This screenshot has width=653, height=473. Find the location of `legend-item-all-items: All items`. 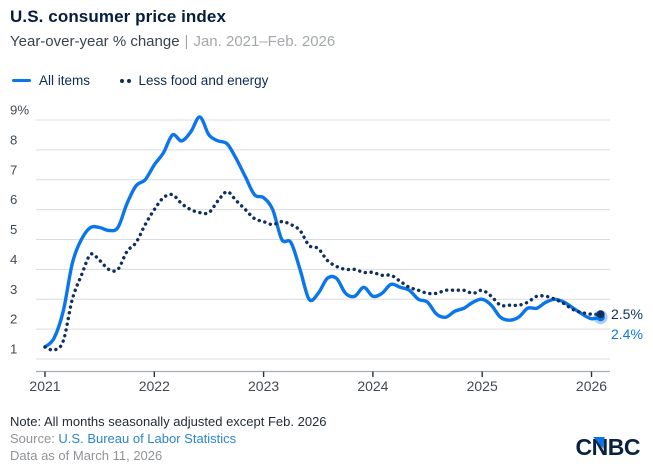

legend-item-all-items: All items is located at coordinates (51, 80).